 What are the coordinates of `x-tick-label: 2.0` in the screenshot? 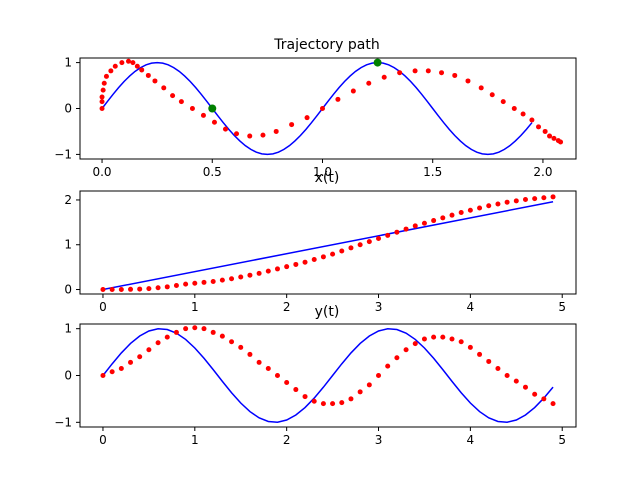 It's located at (542, 172).